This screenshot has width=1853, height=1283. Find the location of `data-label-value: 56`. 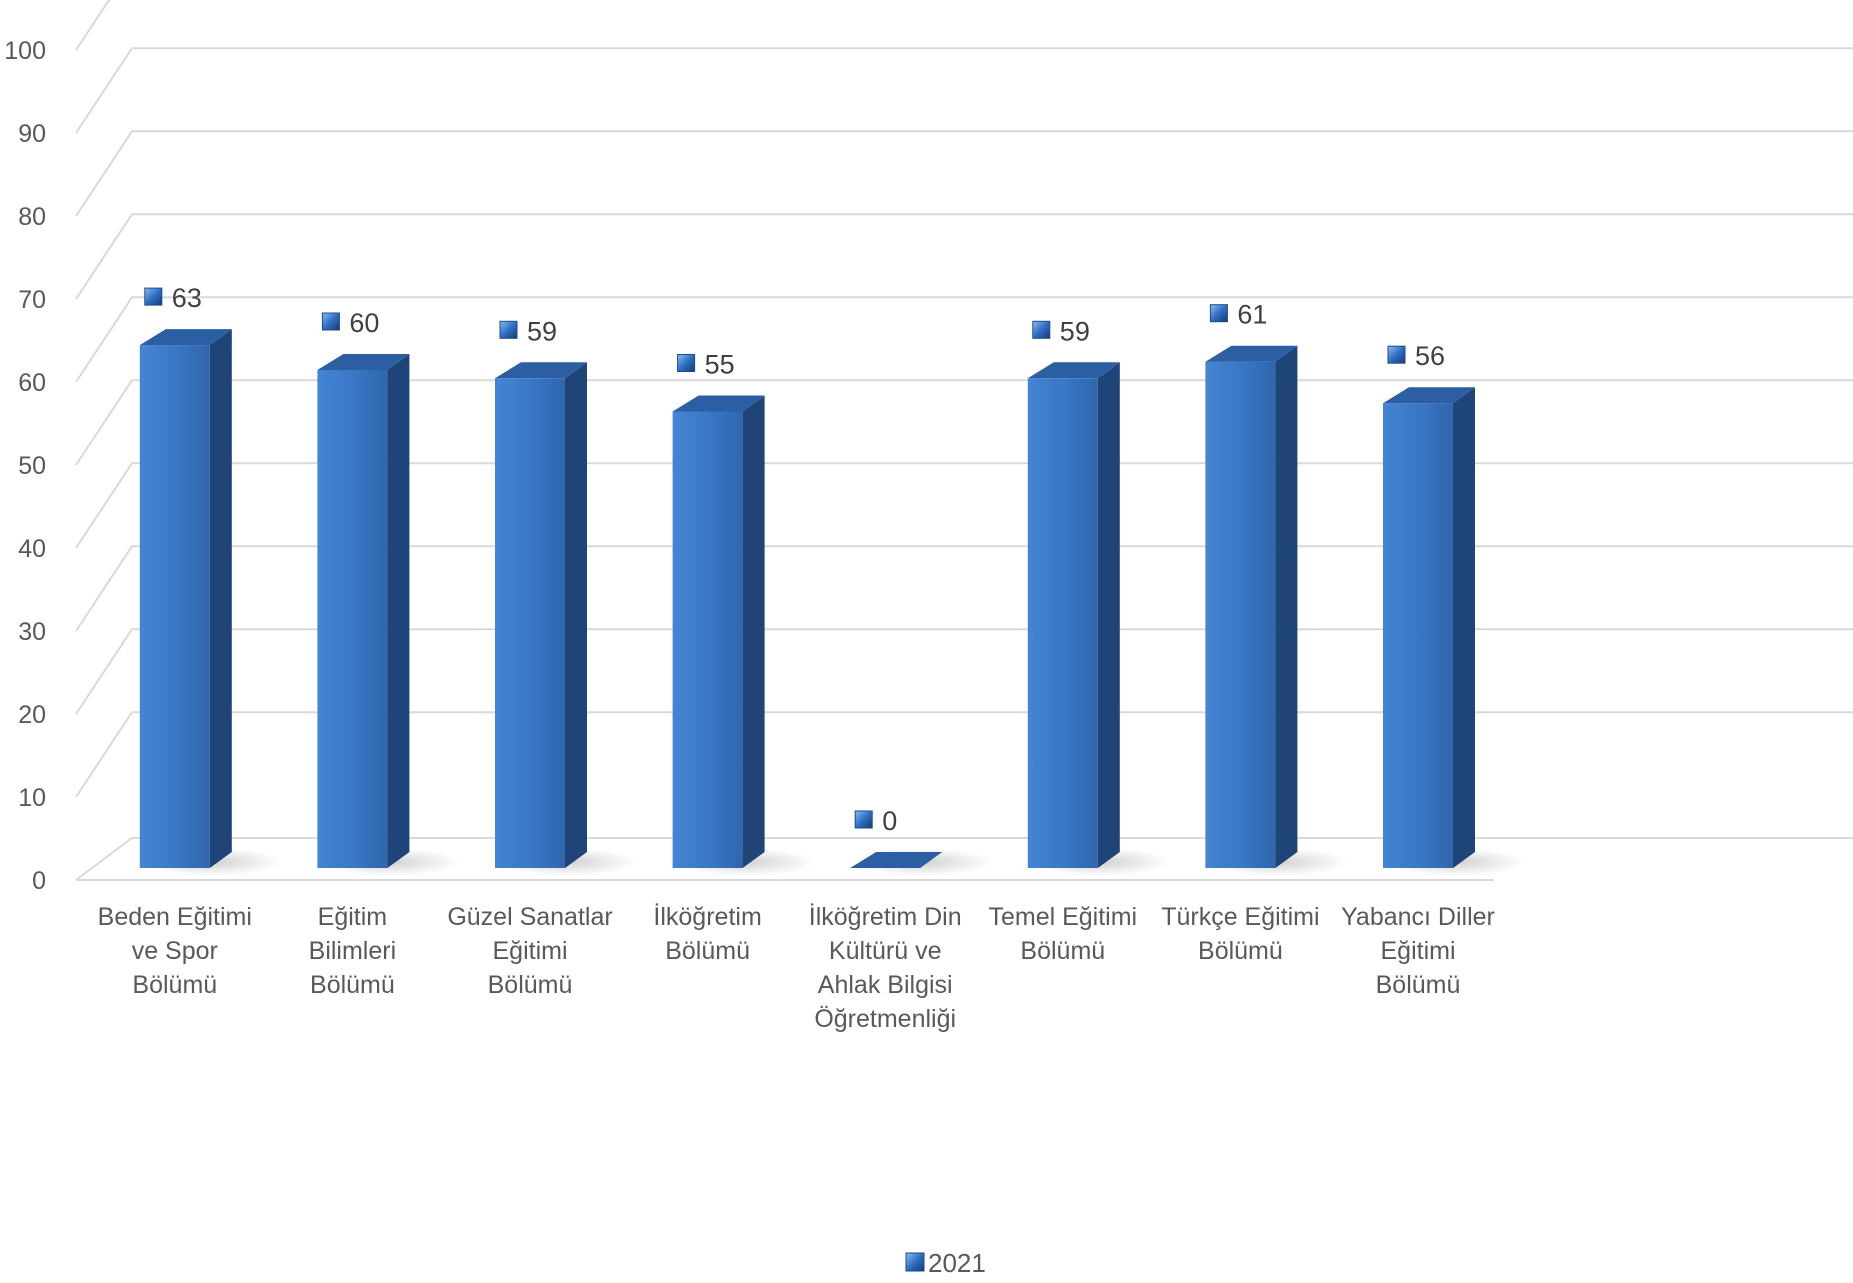

data-label-value: 56 is located at coordinates (1430, 356).